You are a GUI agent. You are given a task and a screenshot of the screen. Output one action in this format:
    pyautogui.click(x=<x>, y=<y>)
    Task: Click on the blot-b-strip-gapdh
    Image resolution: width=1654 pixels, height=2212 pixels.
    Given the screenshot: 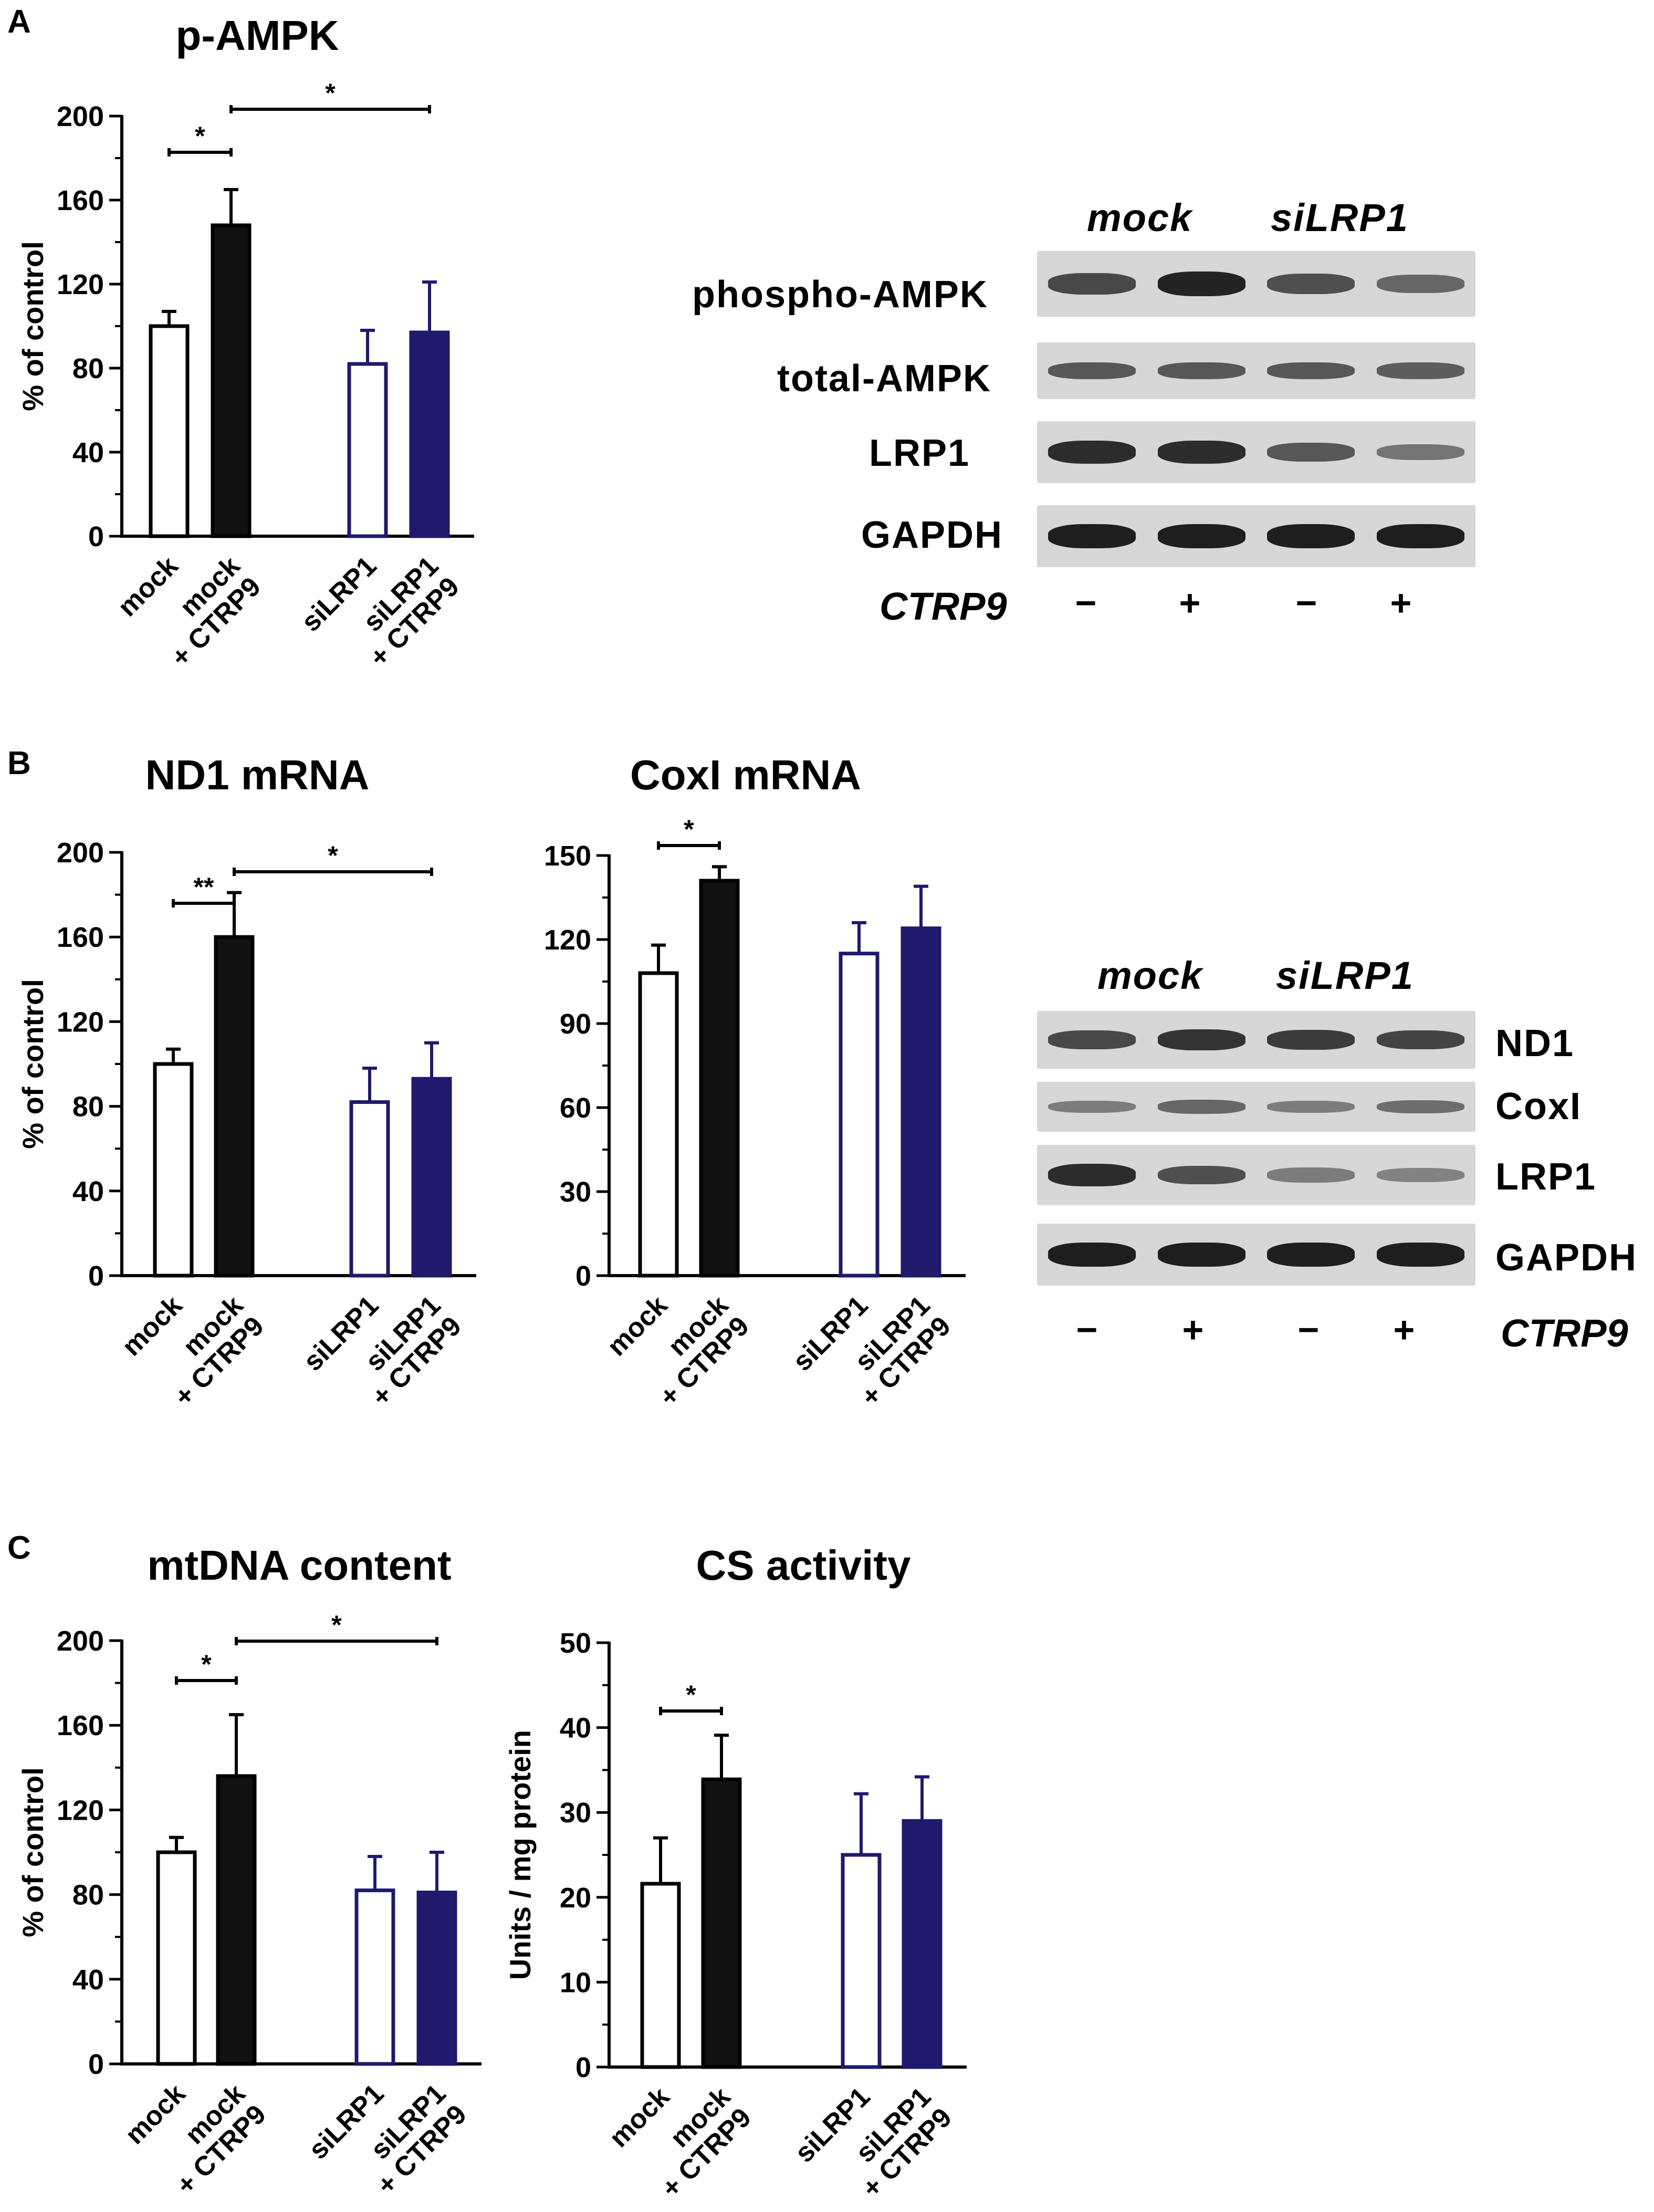 What is the action you would take?
    pyautogui.click(x=1256, y=1255)
    